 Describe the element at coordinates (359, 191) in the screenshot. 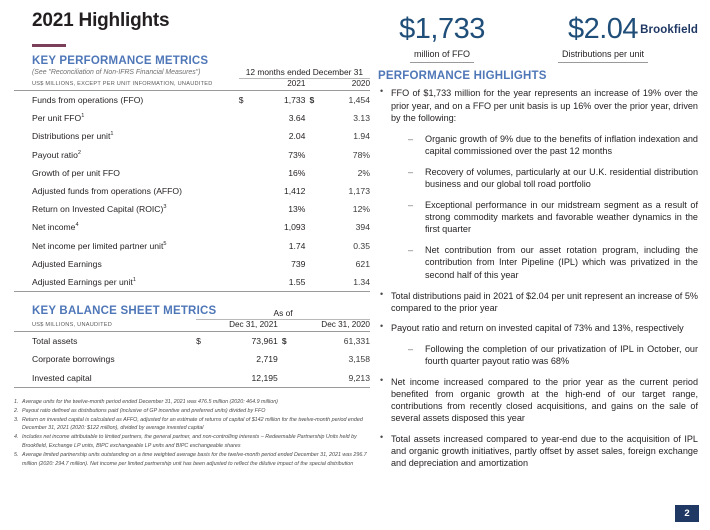

I see `row-value-prior: 1,173` at that location.